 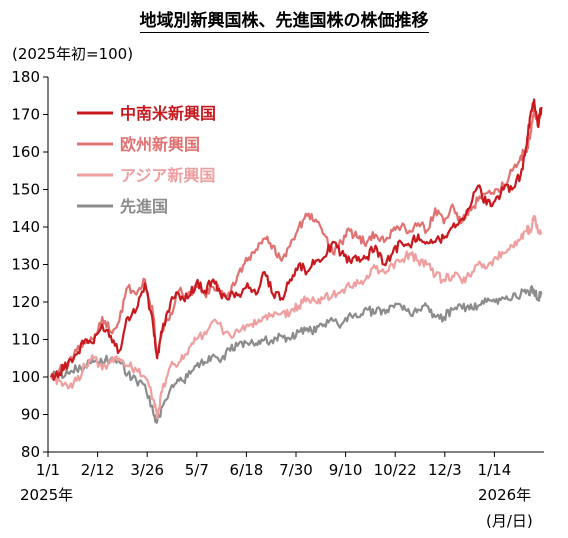 What do you see at coordinates (296, 470) in the screenshot?
I see `x-tick-label: 7/30` at bounding box center [296, 470].